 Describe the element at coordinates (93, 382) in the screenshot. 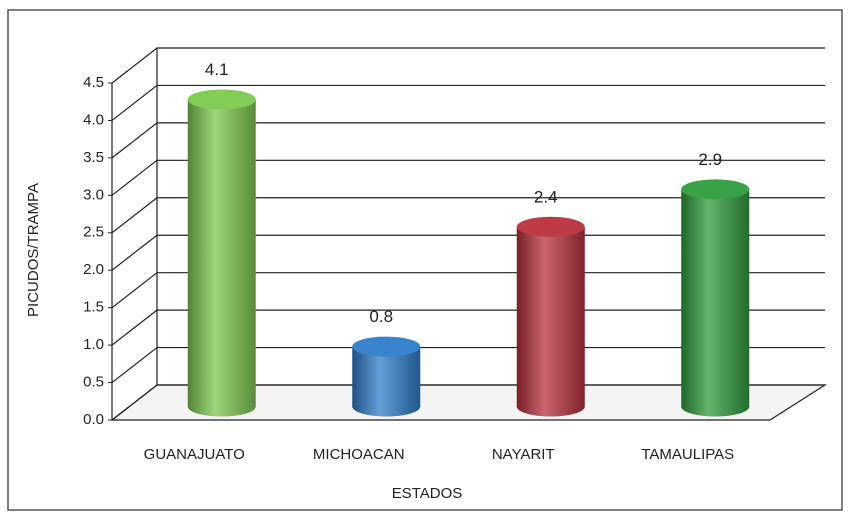

I see `y-tick-label: 0.5` at that location.